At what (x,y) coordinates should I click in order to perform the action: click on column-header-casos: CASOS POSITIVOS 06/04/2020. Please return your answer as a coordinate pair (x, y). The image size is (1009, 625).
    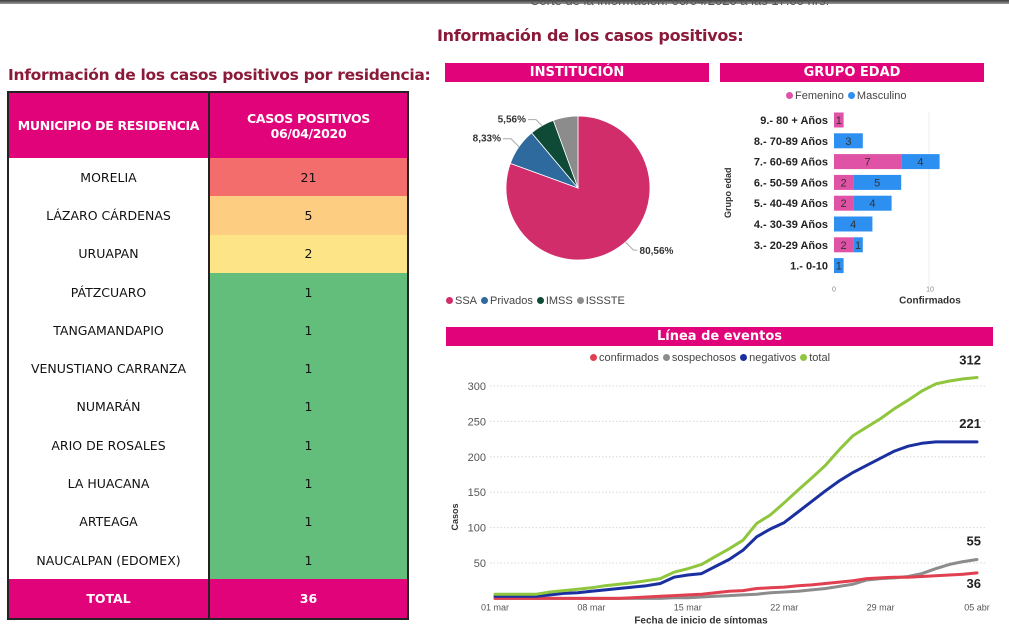
    Looking at the image, I should click on (309, 124).